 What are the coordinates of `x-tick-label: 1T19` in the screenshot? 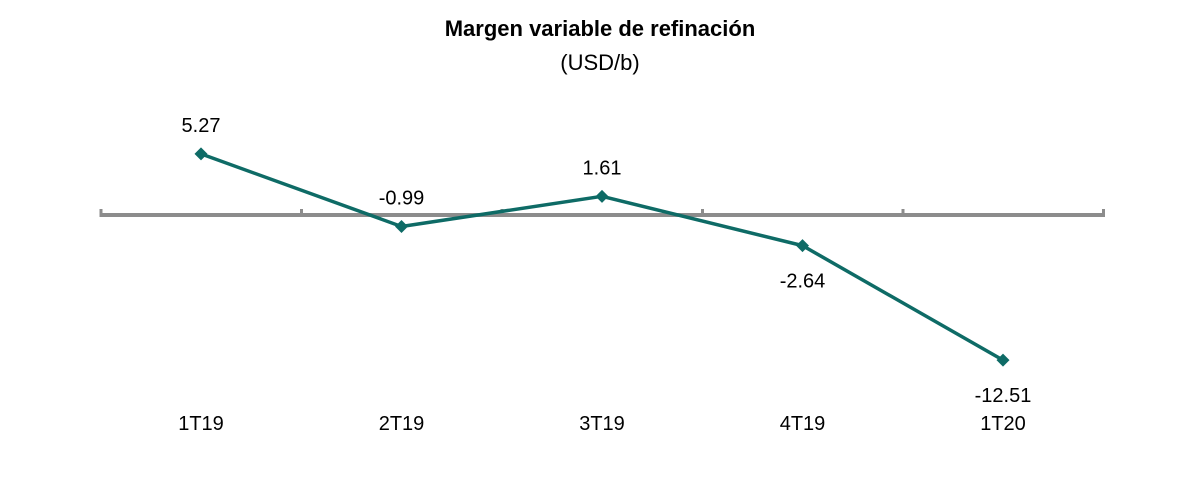 It's located at (201, 424).